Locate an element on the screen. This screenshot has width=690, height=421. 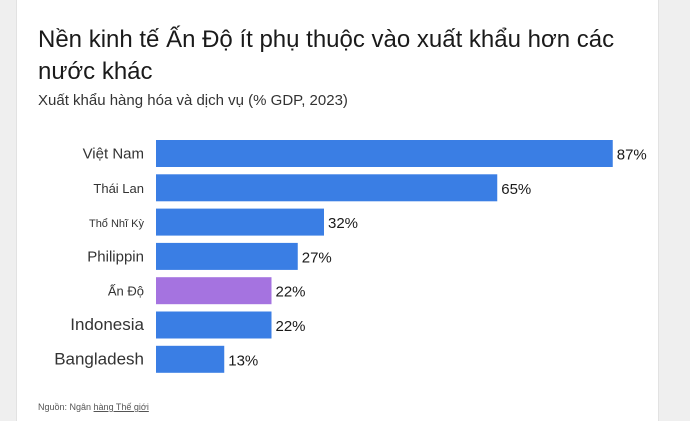
value-label-6: 13% is located at coordinates (243, 360).